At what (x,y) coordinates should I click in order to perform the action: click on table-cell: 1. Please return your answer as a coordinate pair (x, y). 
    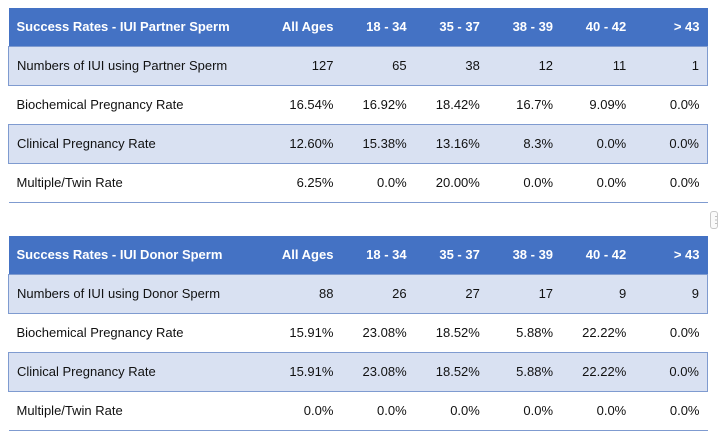
    Looking at the image, I should click on (671, 65).